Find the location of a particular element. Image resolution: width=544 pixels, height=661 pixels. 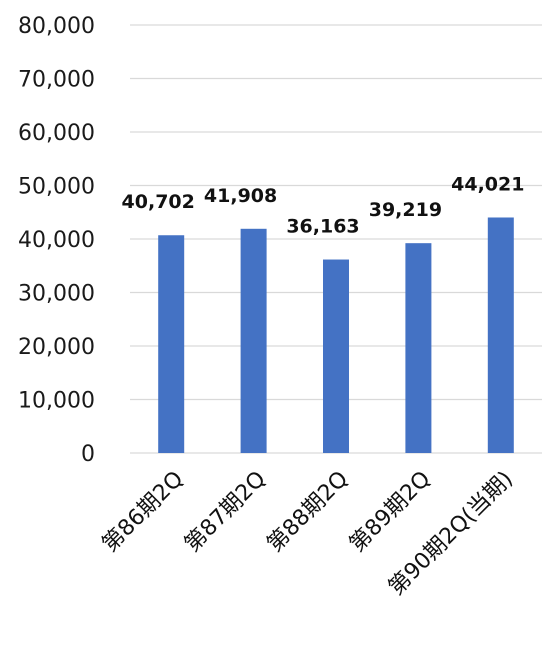

data-label: 39,219 is located at coordinates (405, 210).